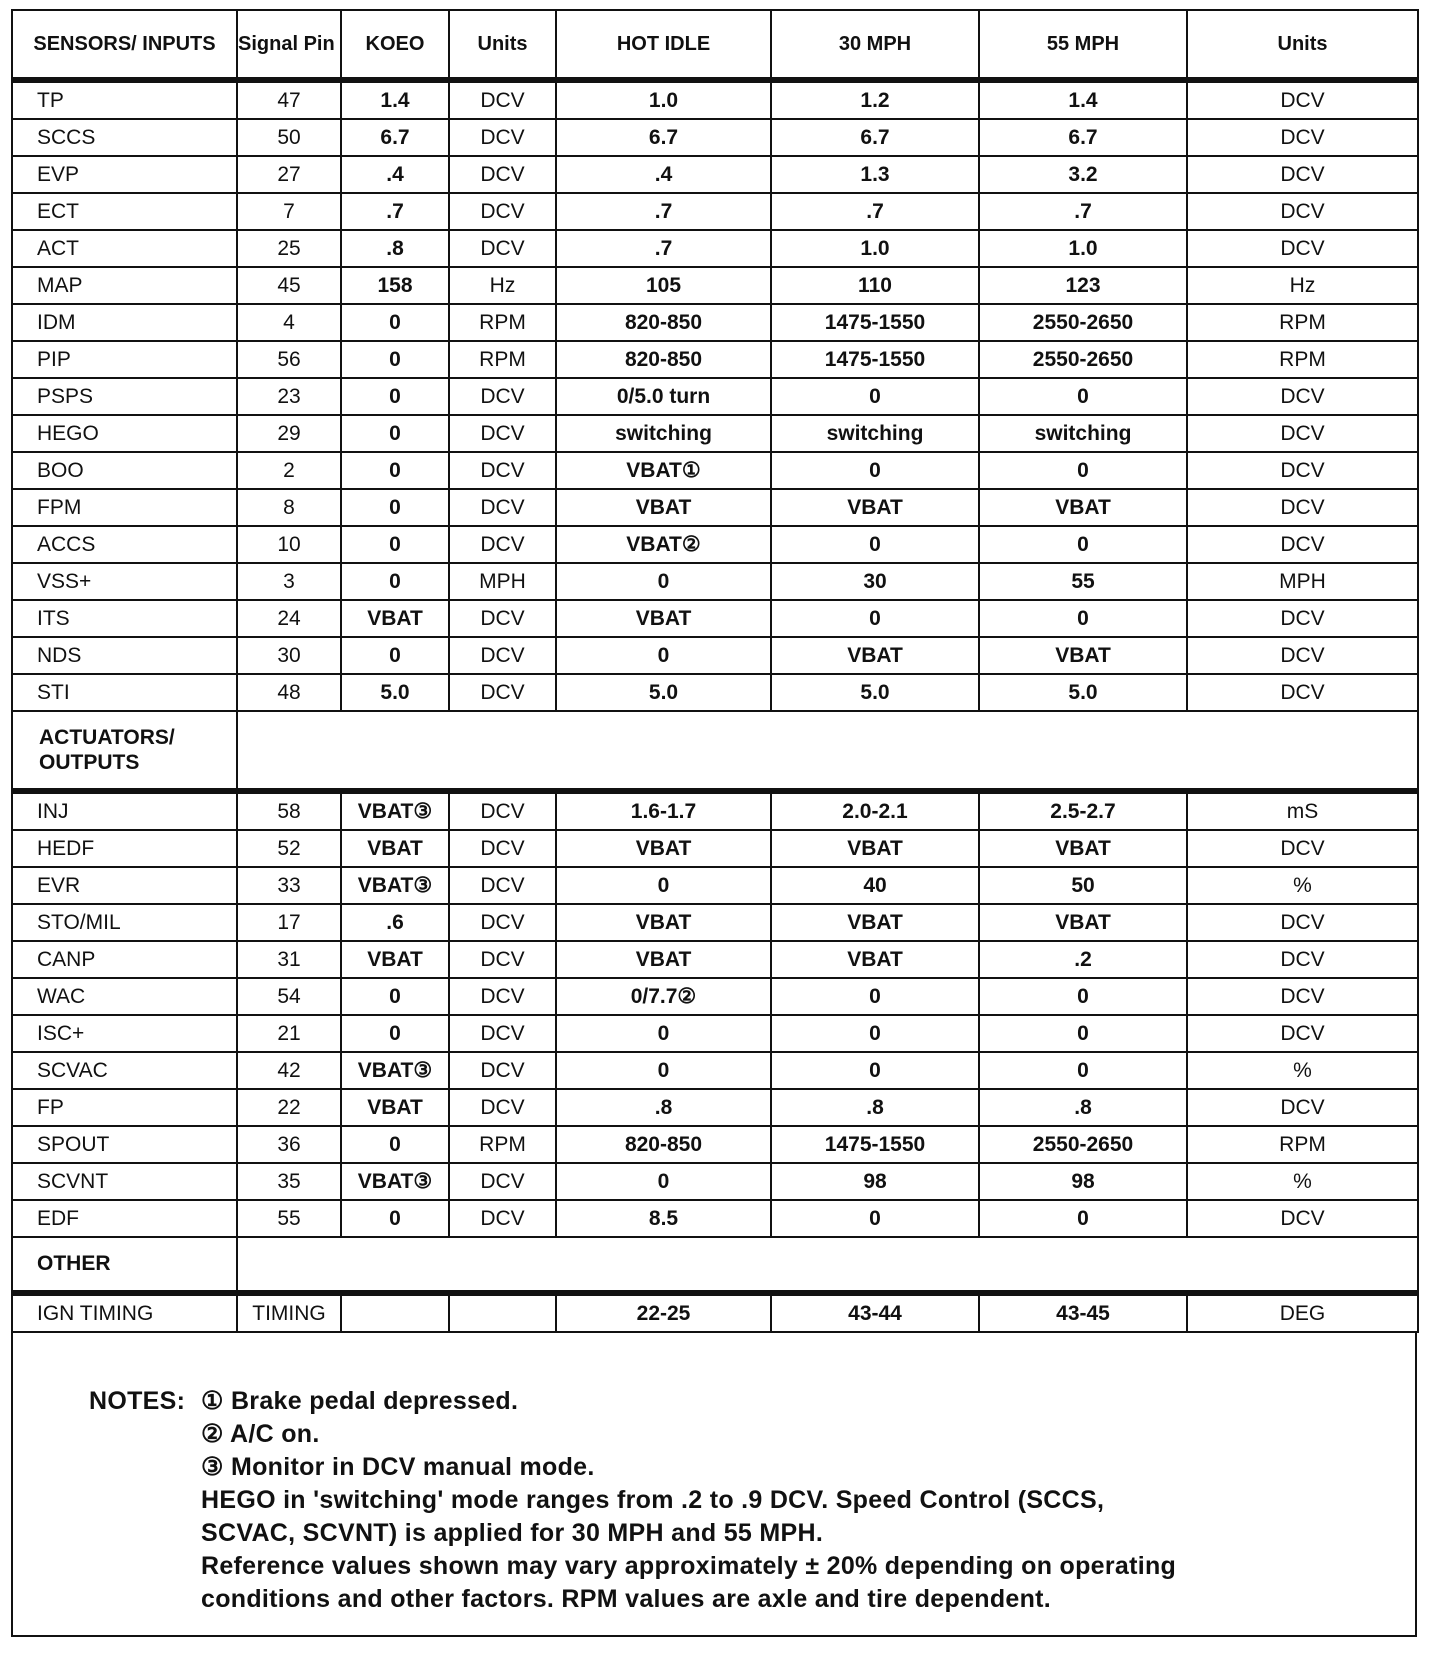  Describe the element at coordinates (1083, 137) in the screenshot. I see `cell-55-mph: 6.7` at that location.